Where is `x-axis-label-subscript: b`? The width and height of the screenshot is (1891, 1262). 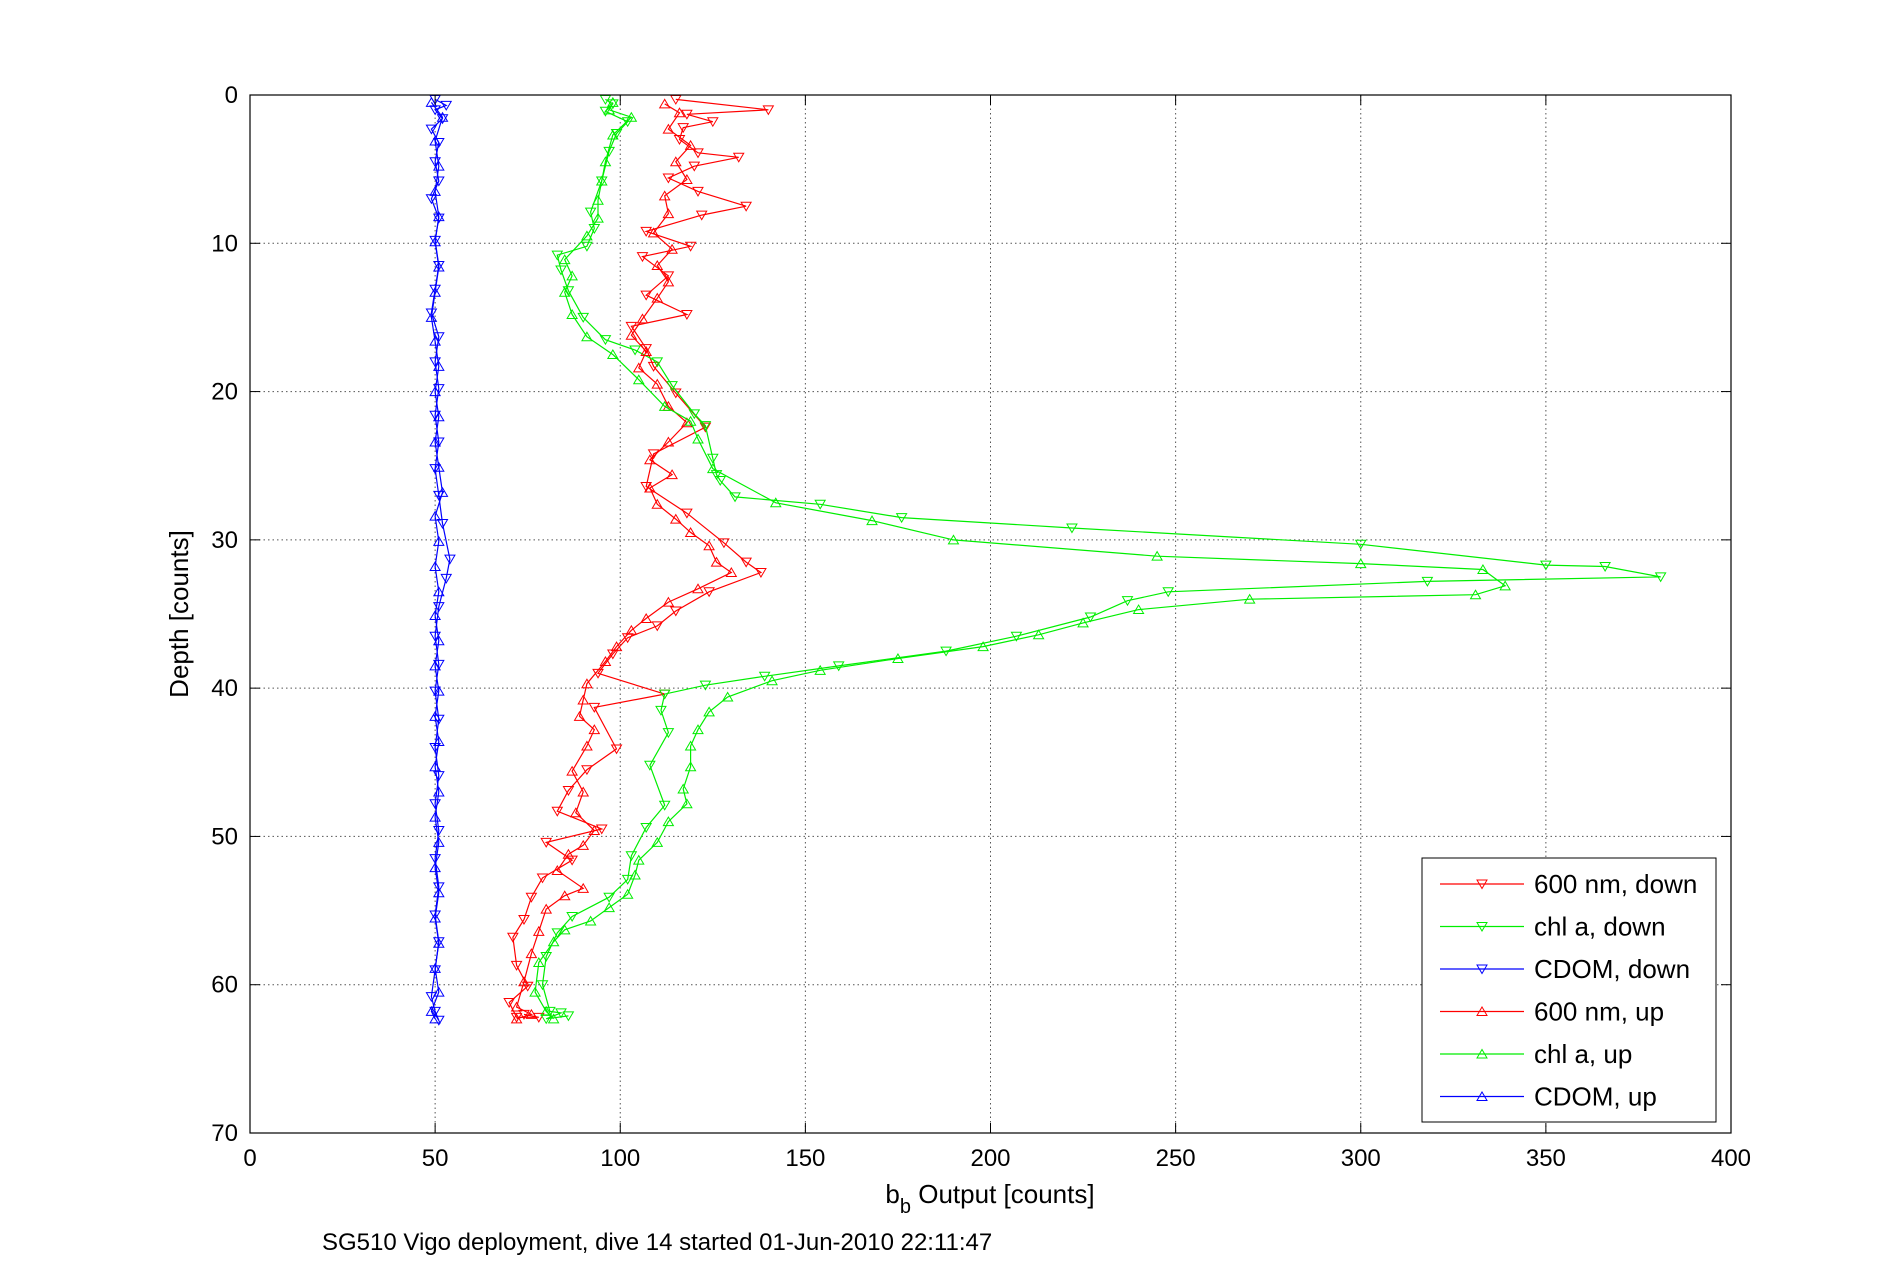
x-axis-label-subscript: b is located at coordinates (905, 1207).